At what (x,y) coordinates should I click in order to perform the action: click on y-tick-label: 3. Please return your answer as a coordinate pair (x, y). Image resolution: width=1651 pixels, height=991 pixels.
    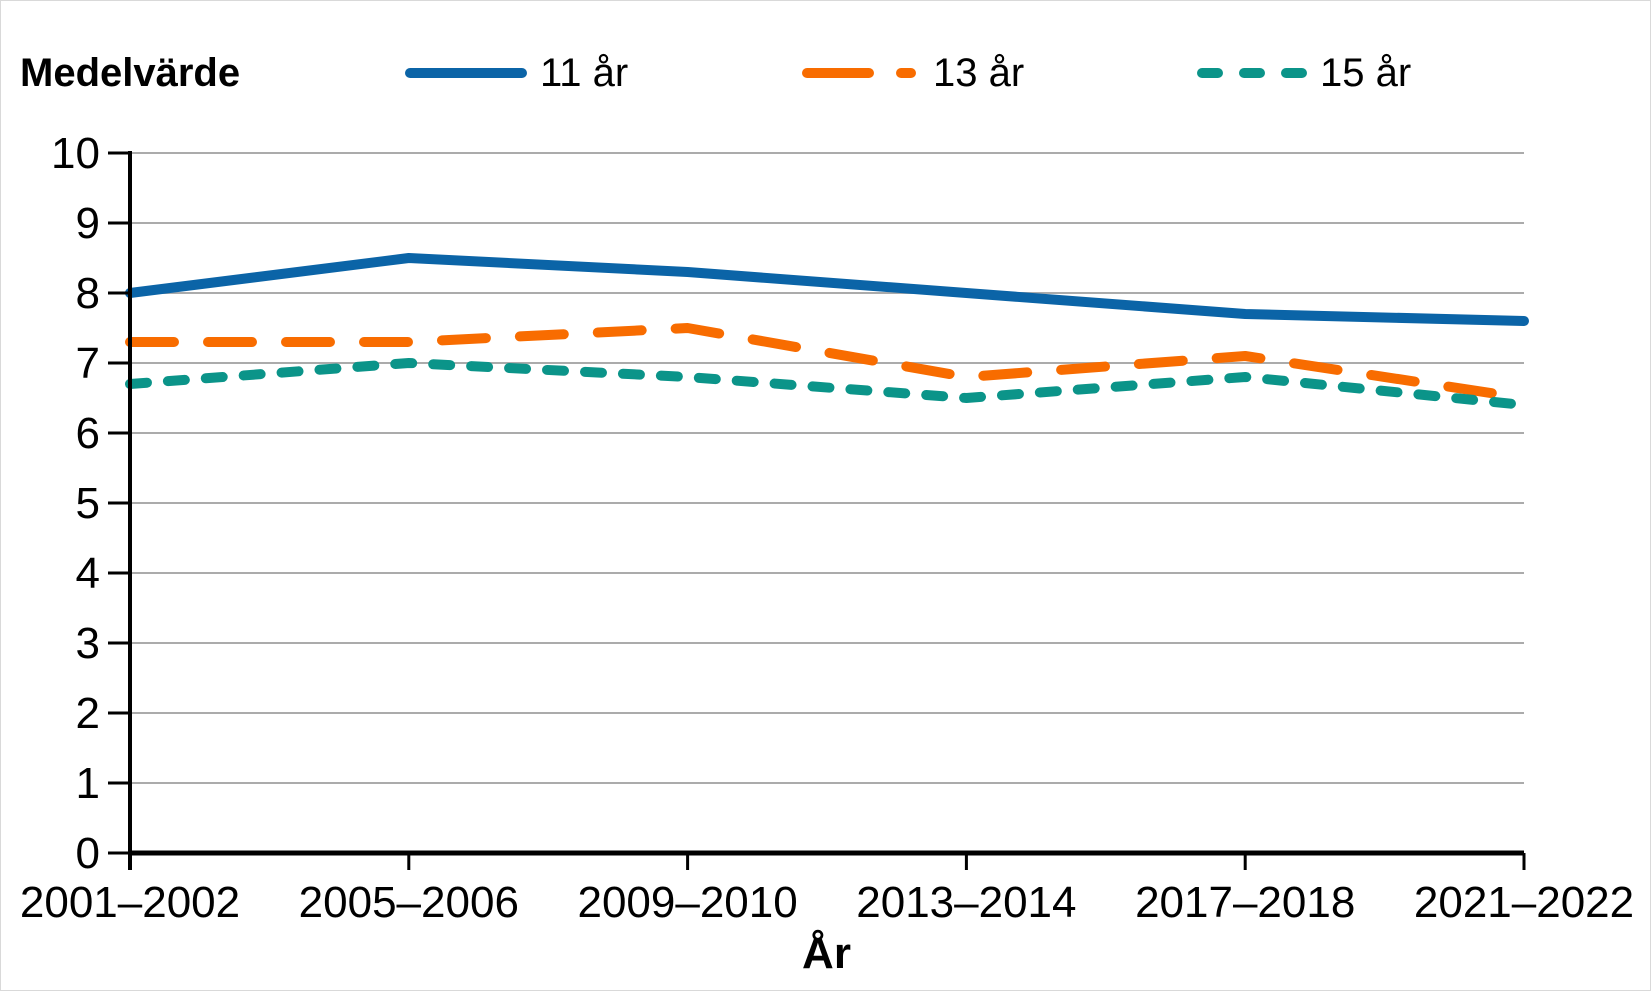
    Looking at the image, I should click on (88, 643).